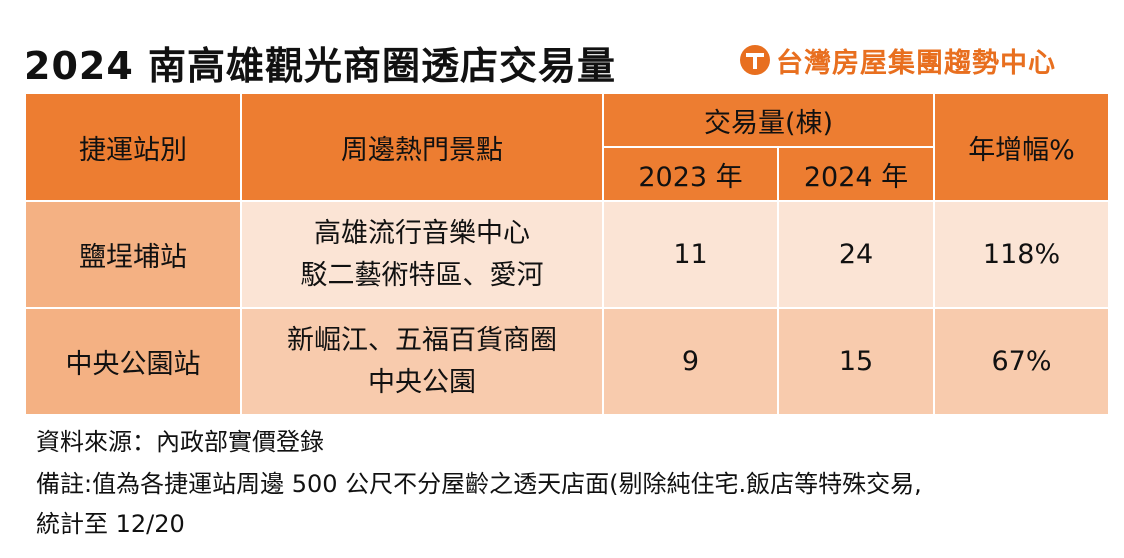 The image size is (1124, 558). I want to click on table-subheader-row: 2023 年 2024 年, so click(567, 174).